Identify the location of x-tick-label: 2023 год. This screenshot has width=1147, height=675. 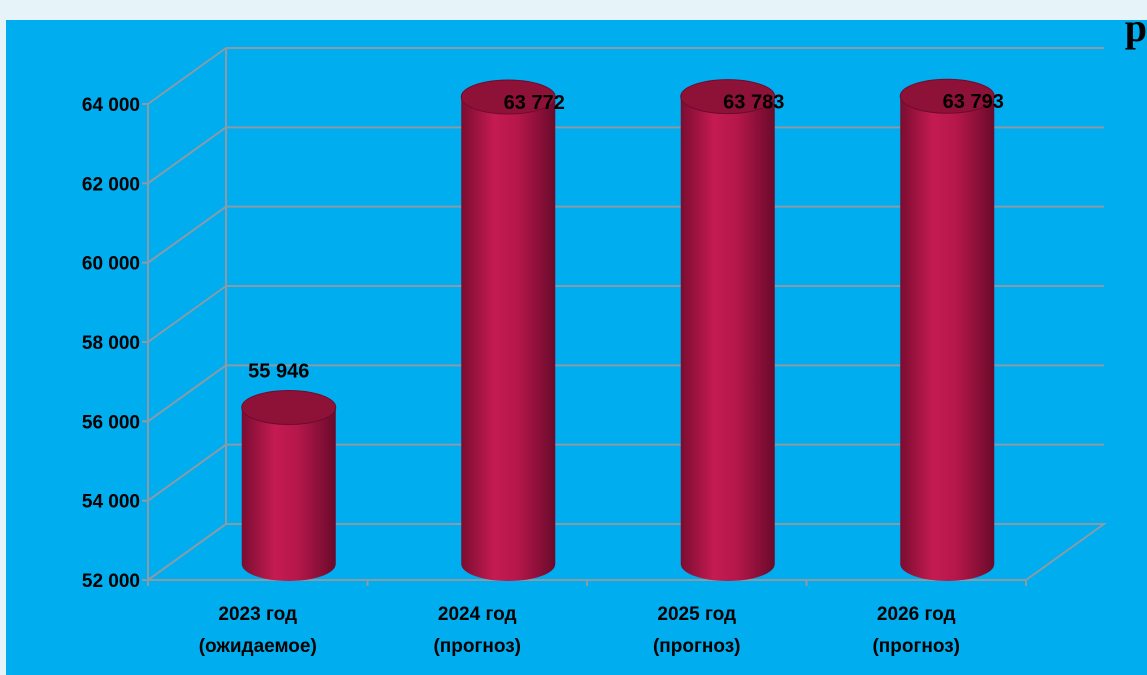
(257, 614).